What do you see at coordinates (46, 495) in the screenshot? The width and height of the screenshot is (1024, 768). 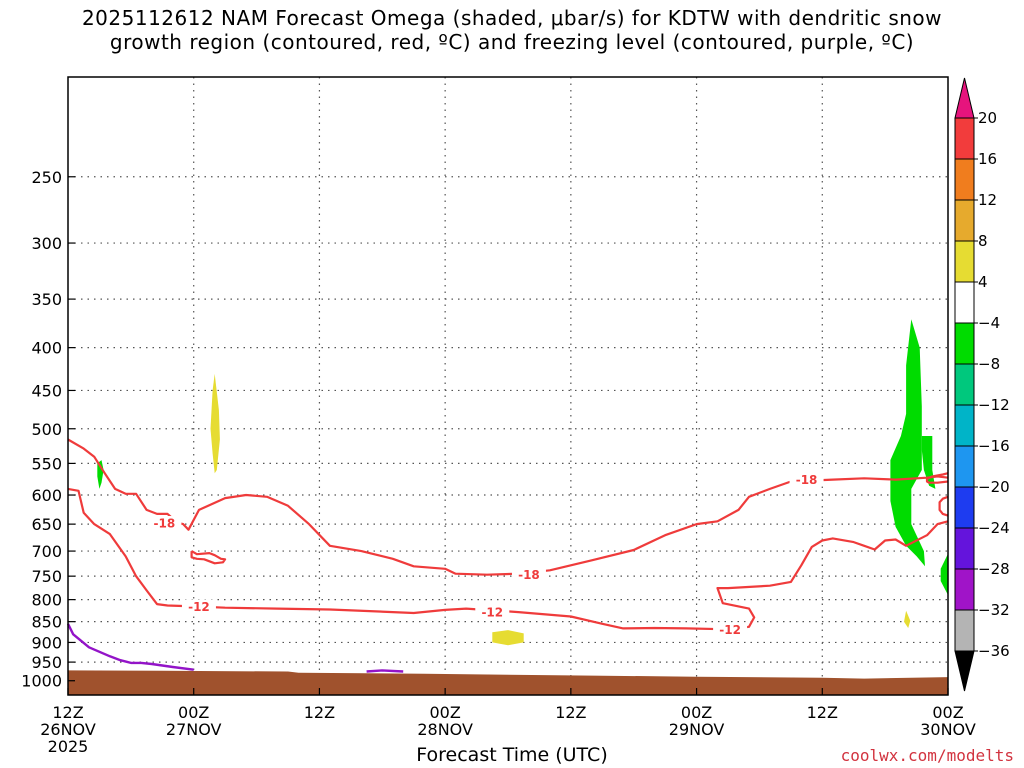 I see `y-tick-label: 600` at bounding box center [46, 495].